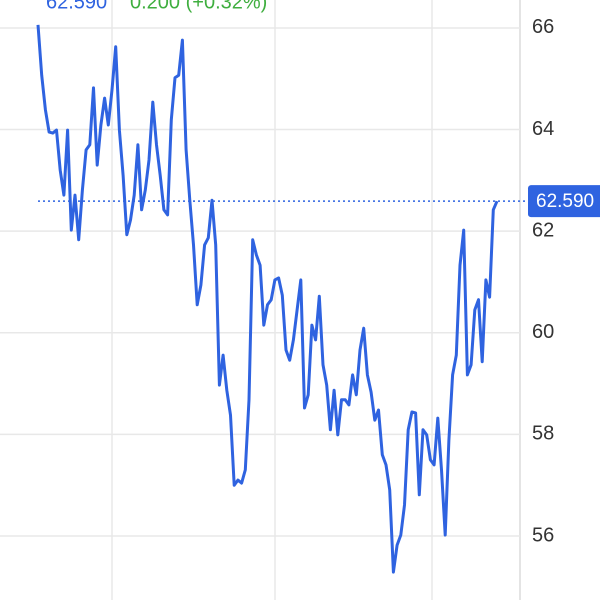  Describe the element at coordinates (543, 27) in the screenshot. I see `y-tick-label: 66` at that location.